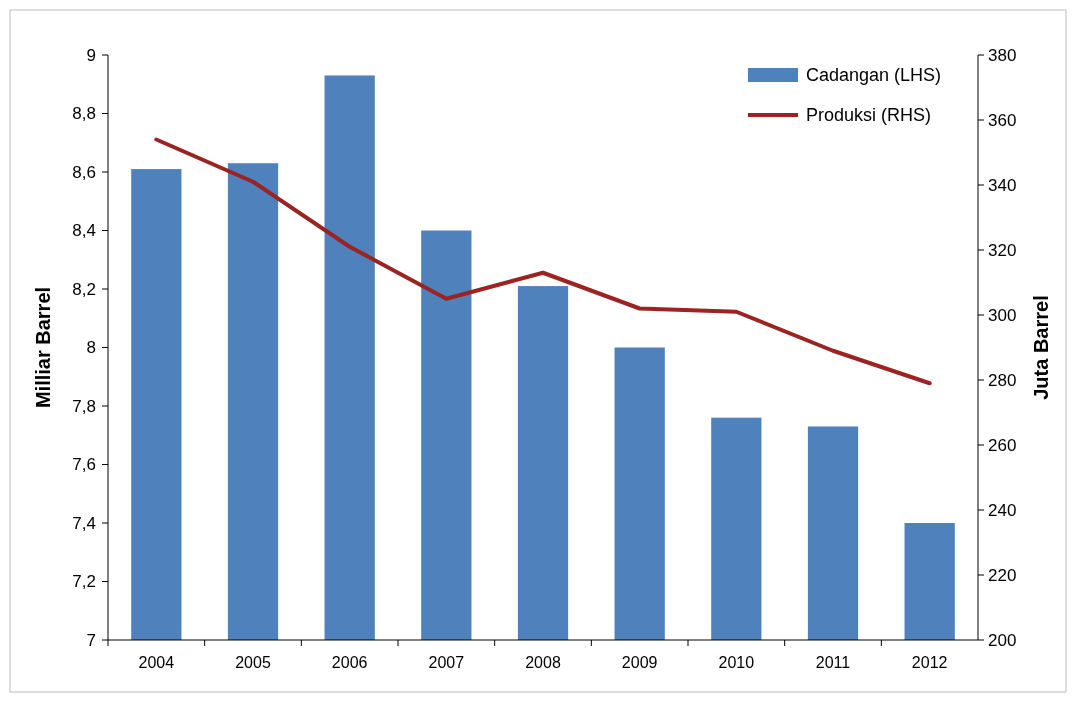 The height and width of the screenshot is (702, 1076). What do you see at coordinates (43, 347) in the screenshot?
I see `y-axis-title: Milliar Barrel` at bounding box center [43, 347].